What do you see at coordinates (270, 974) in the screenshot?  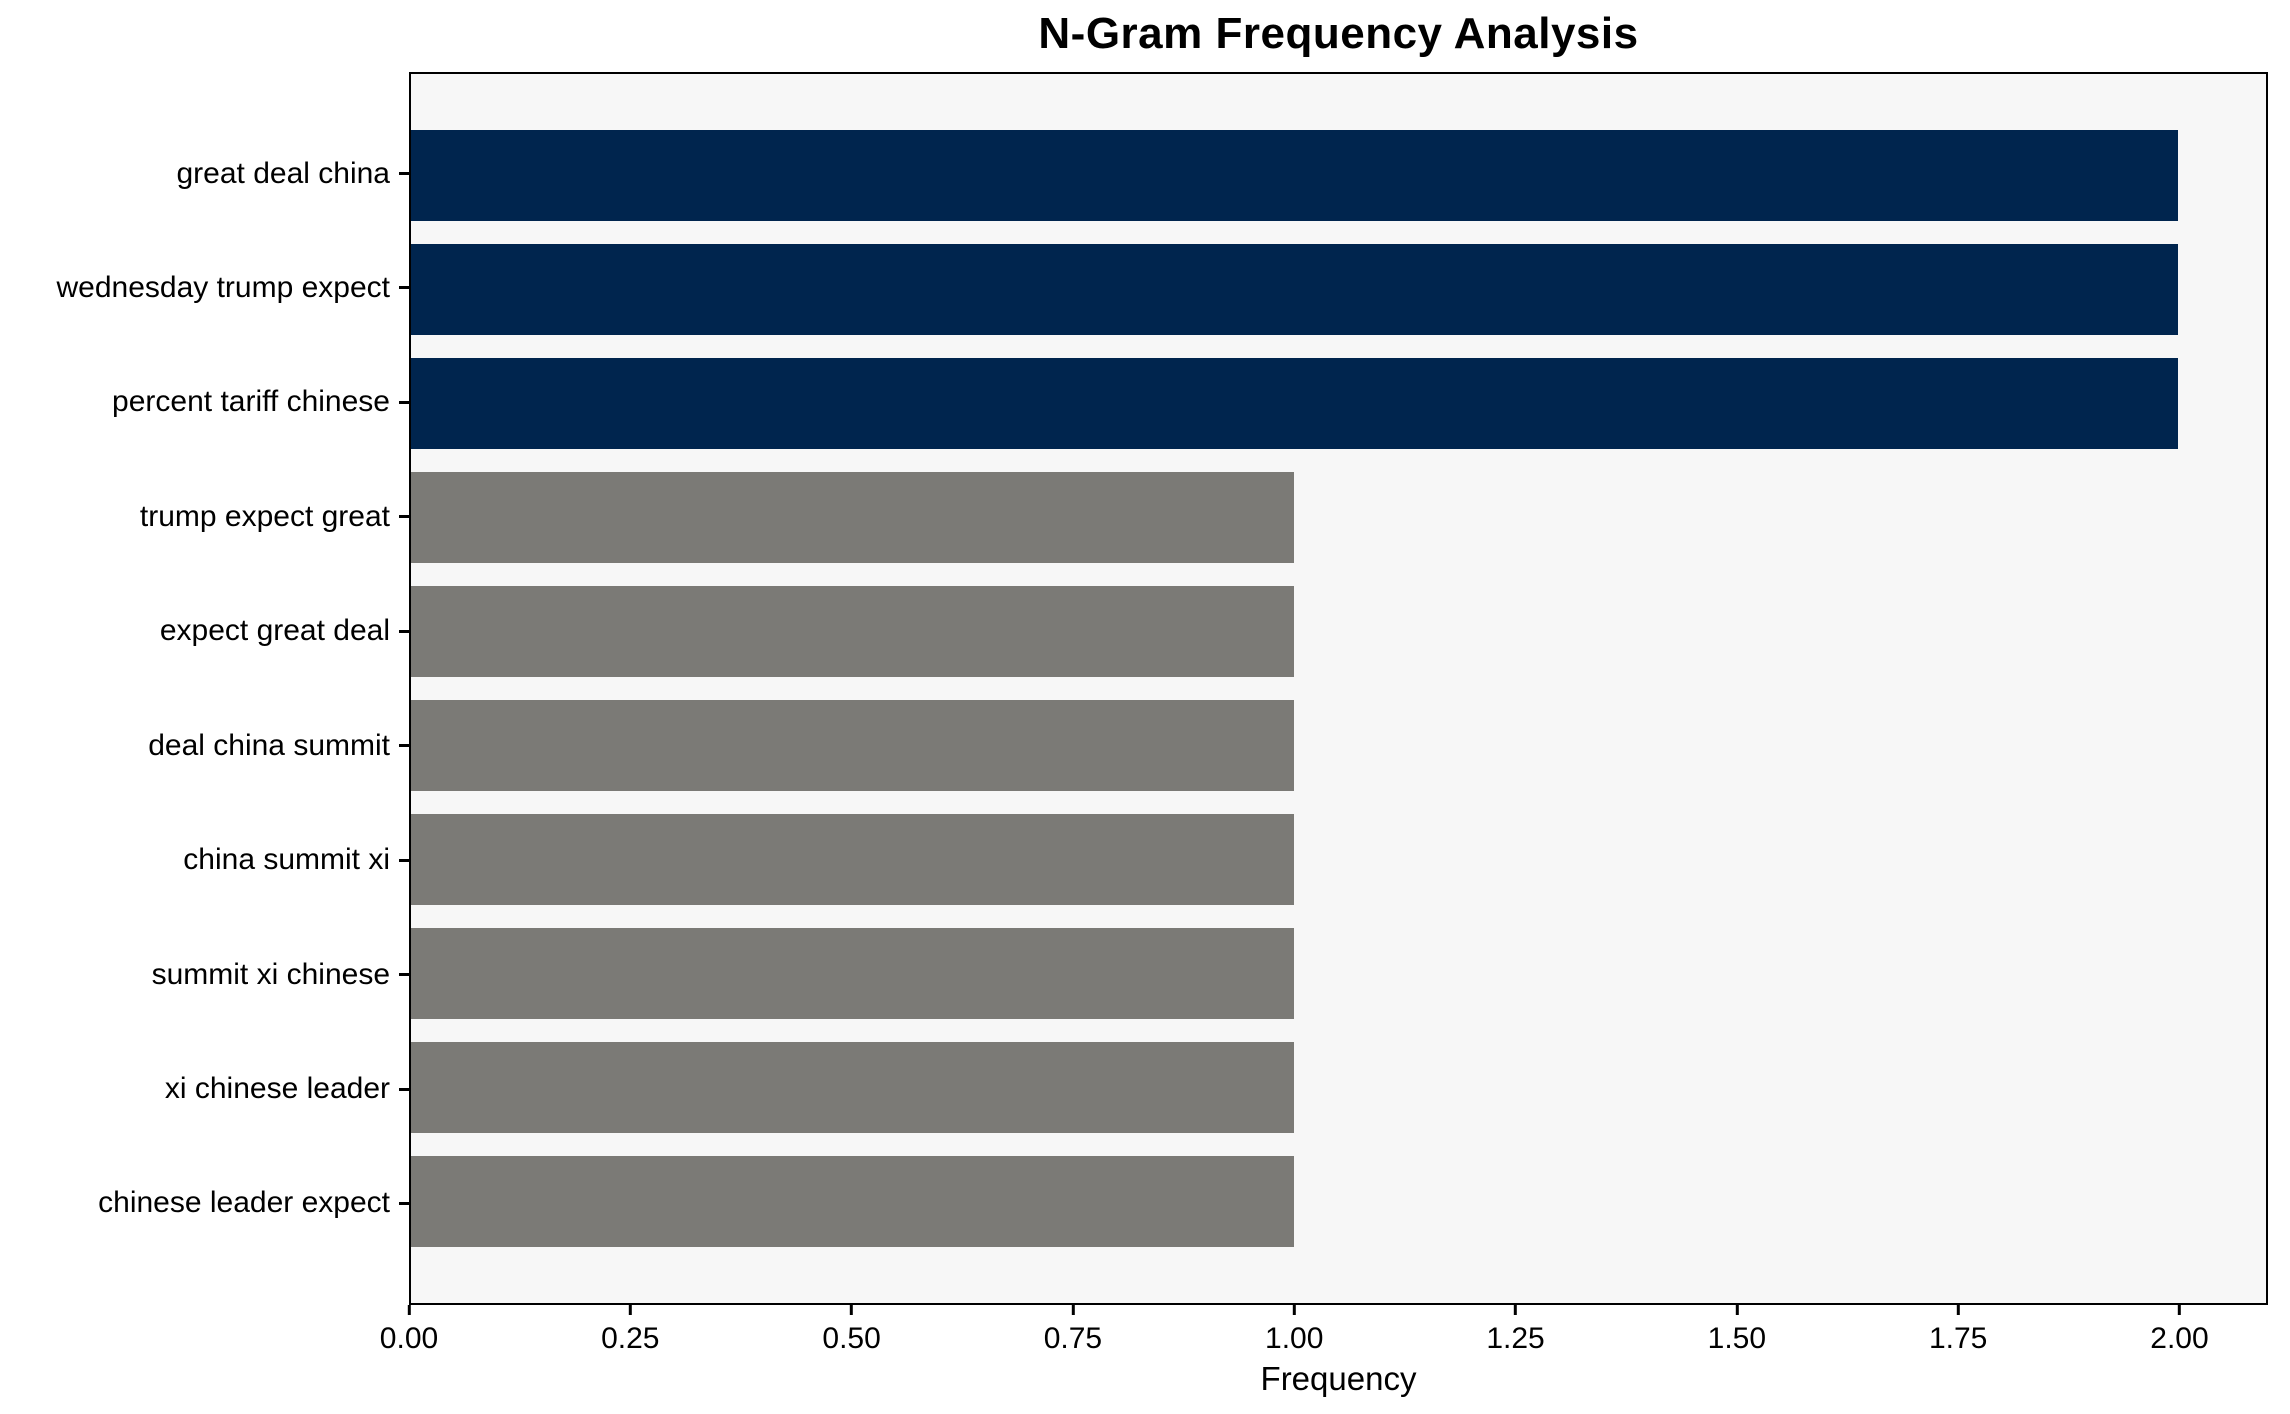 I see `y-tick-label: summit xi chinese` at bounding box center [270, 974].